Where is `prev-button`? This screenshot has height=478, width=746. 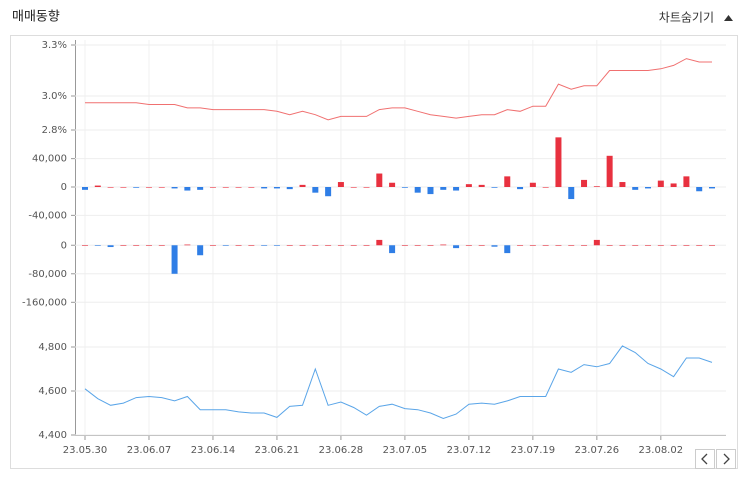
prev-button is located at coordinates (705, 459).